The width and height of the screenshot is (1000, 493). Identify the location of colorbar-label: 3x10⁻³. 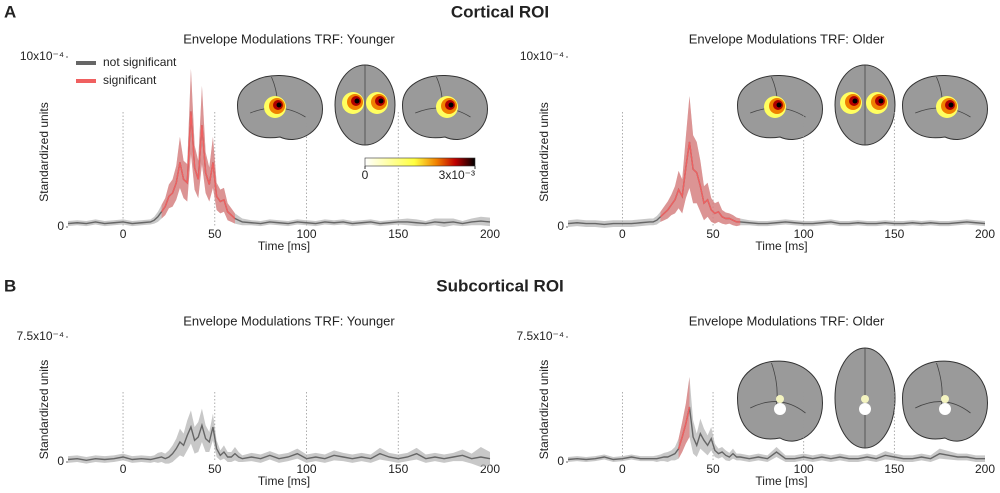
(457, 175).